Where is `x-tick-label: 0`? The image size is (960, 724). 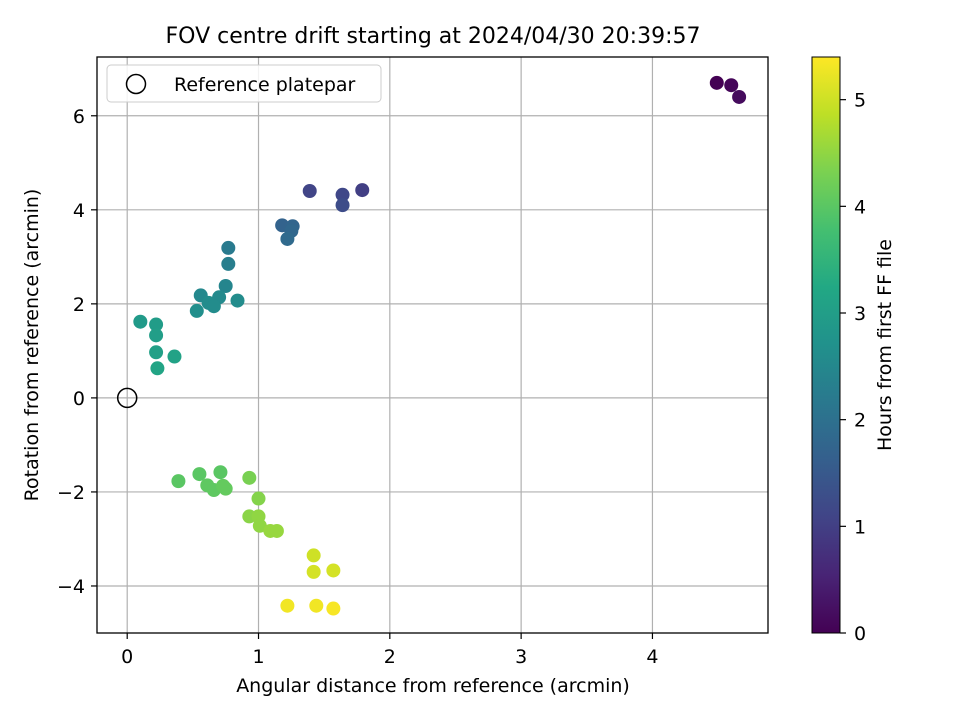
x-tick-label: 0 is located at coordinates (127, 657).